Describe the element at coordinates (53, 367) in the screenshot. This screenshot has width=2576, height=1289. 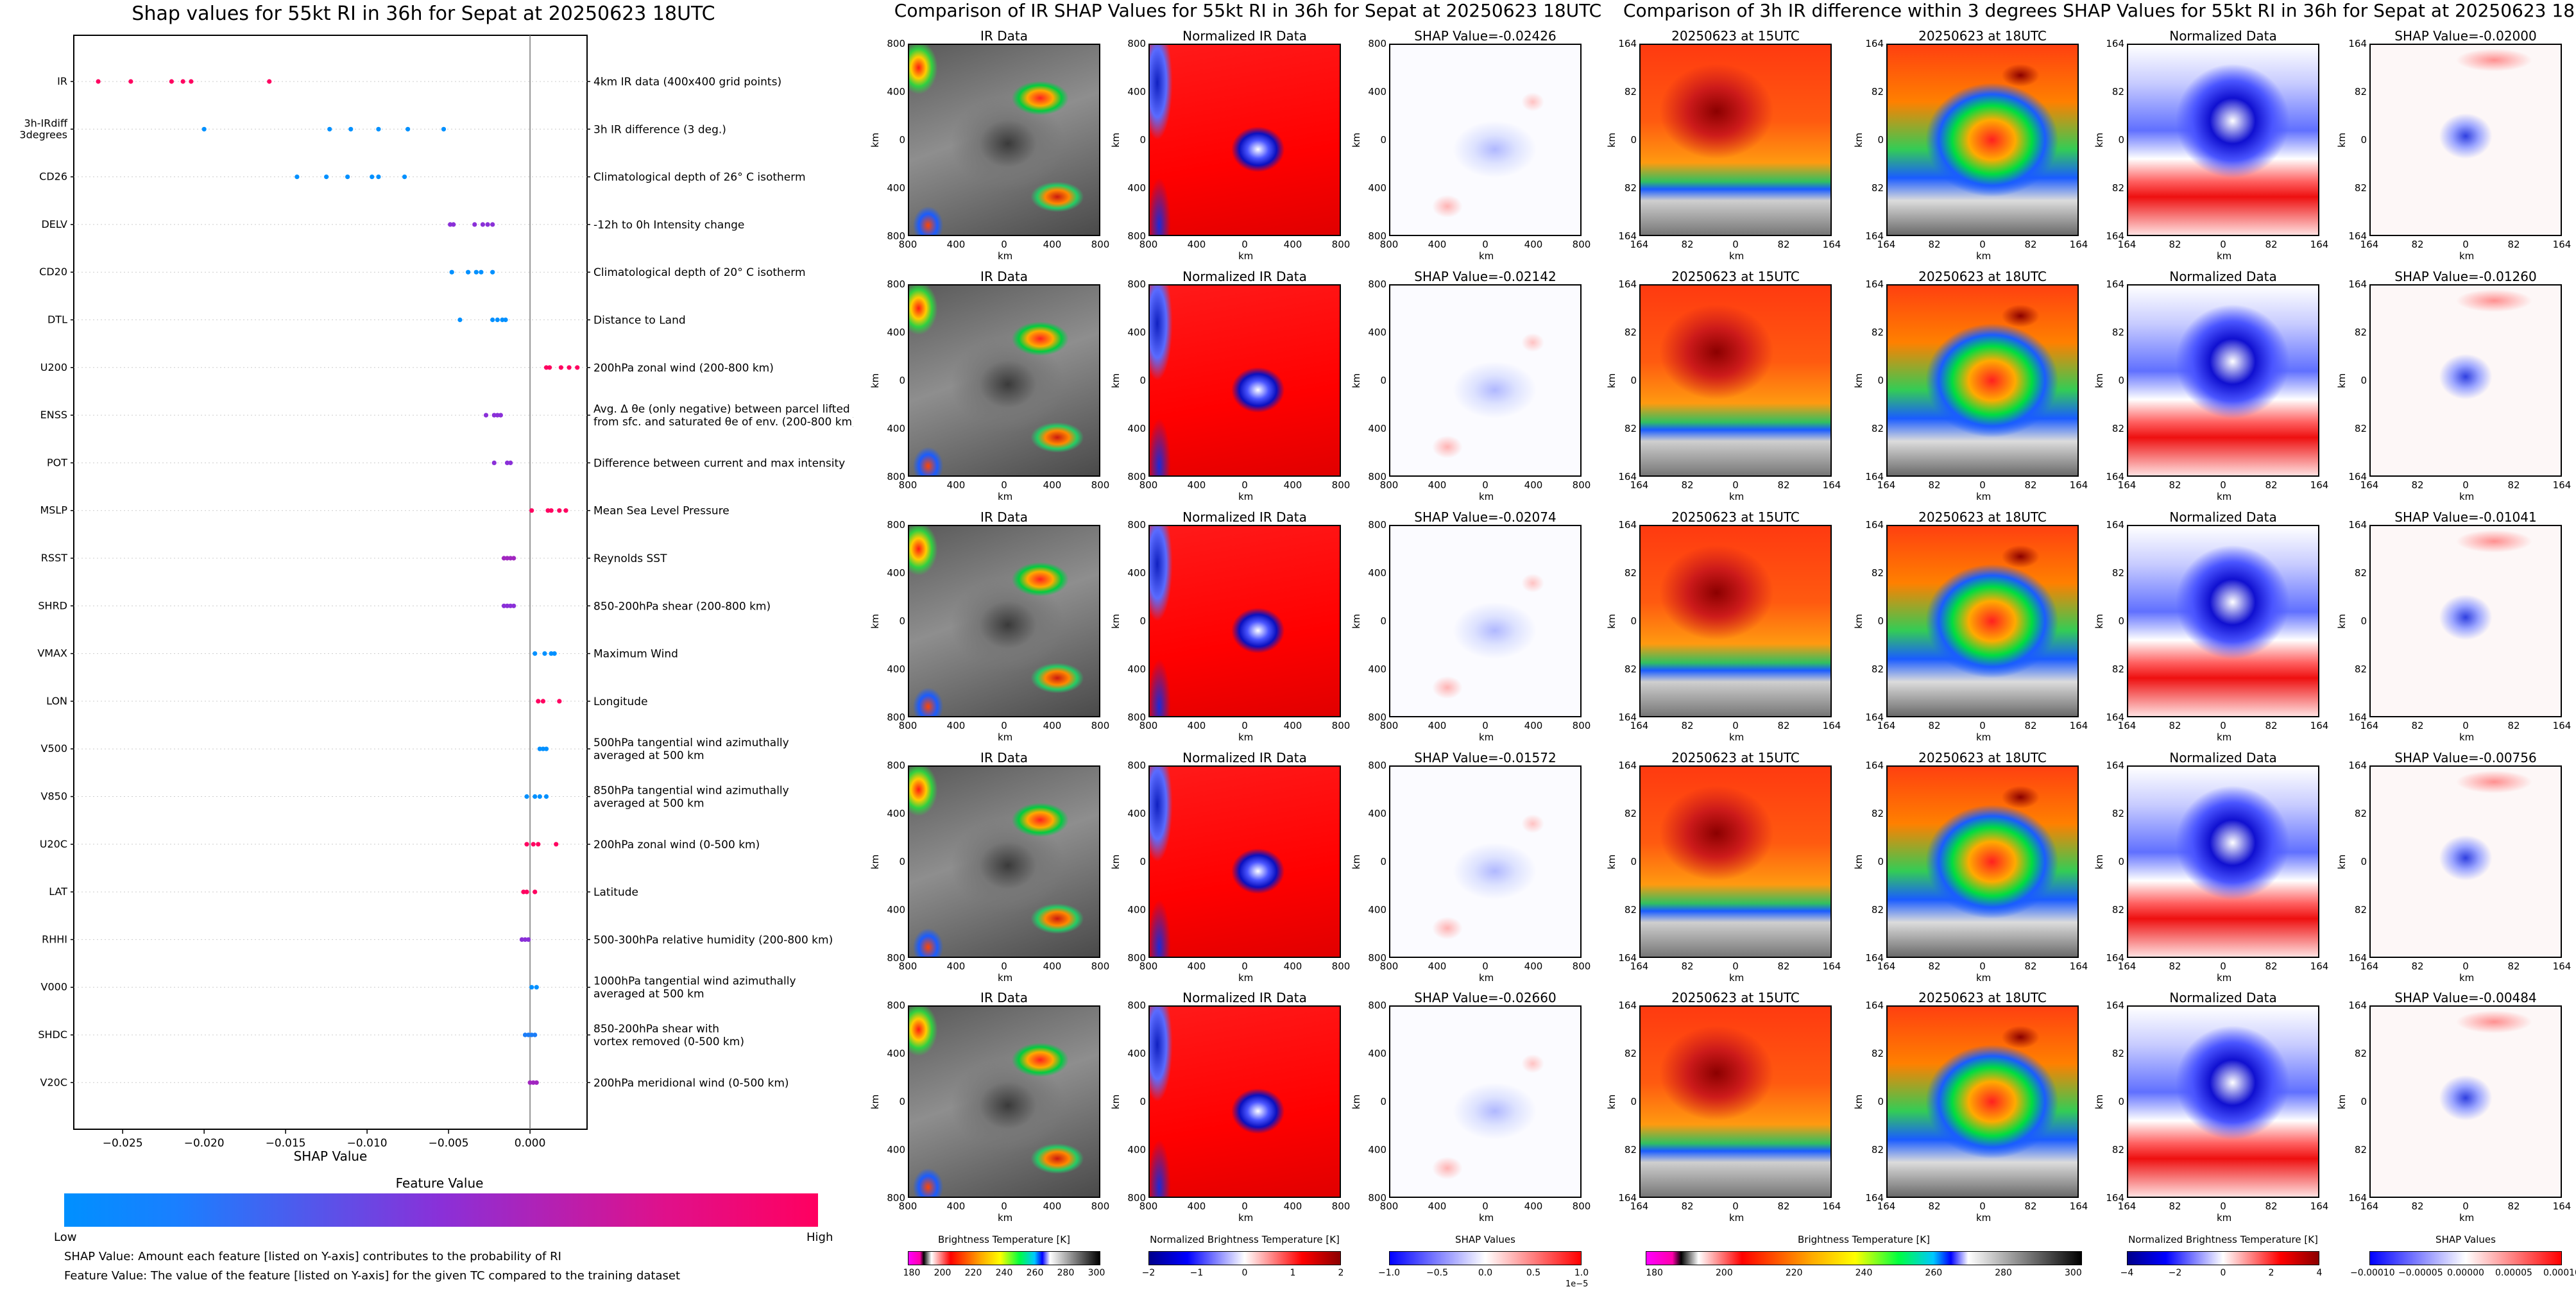
I see `feature-label: U200` at that location.